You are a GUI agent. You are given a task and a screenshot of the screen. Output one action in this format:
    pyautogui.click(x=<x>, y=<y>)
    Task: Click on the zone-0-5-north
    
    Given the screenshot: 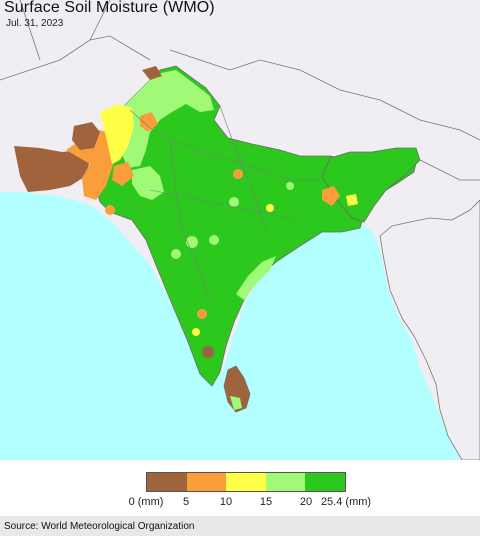 What is the action you would take?
    pyautogui.click(x=86, y=136)
    